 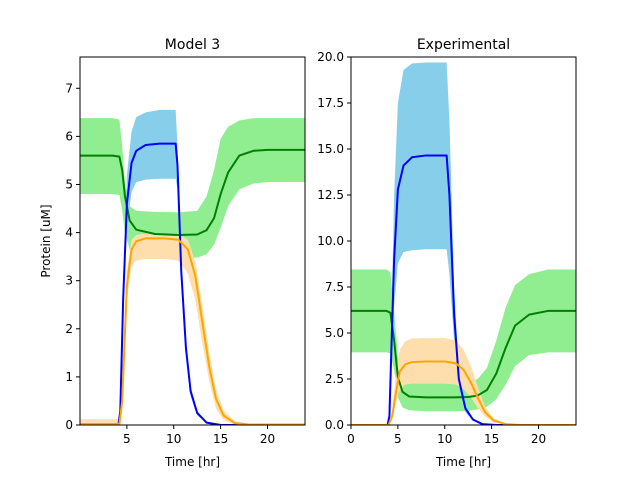 I want to click on y-tick-label: 10.0, so click(x=330, y=241).